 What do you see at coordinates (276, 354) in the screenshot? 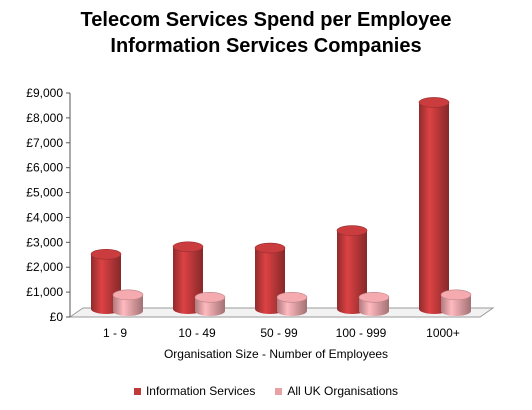
I see `x-axis-title: Organisation Size - Number of Employees` at bounding box center [276, 354].